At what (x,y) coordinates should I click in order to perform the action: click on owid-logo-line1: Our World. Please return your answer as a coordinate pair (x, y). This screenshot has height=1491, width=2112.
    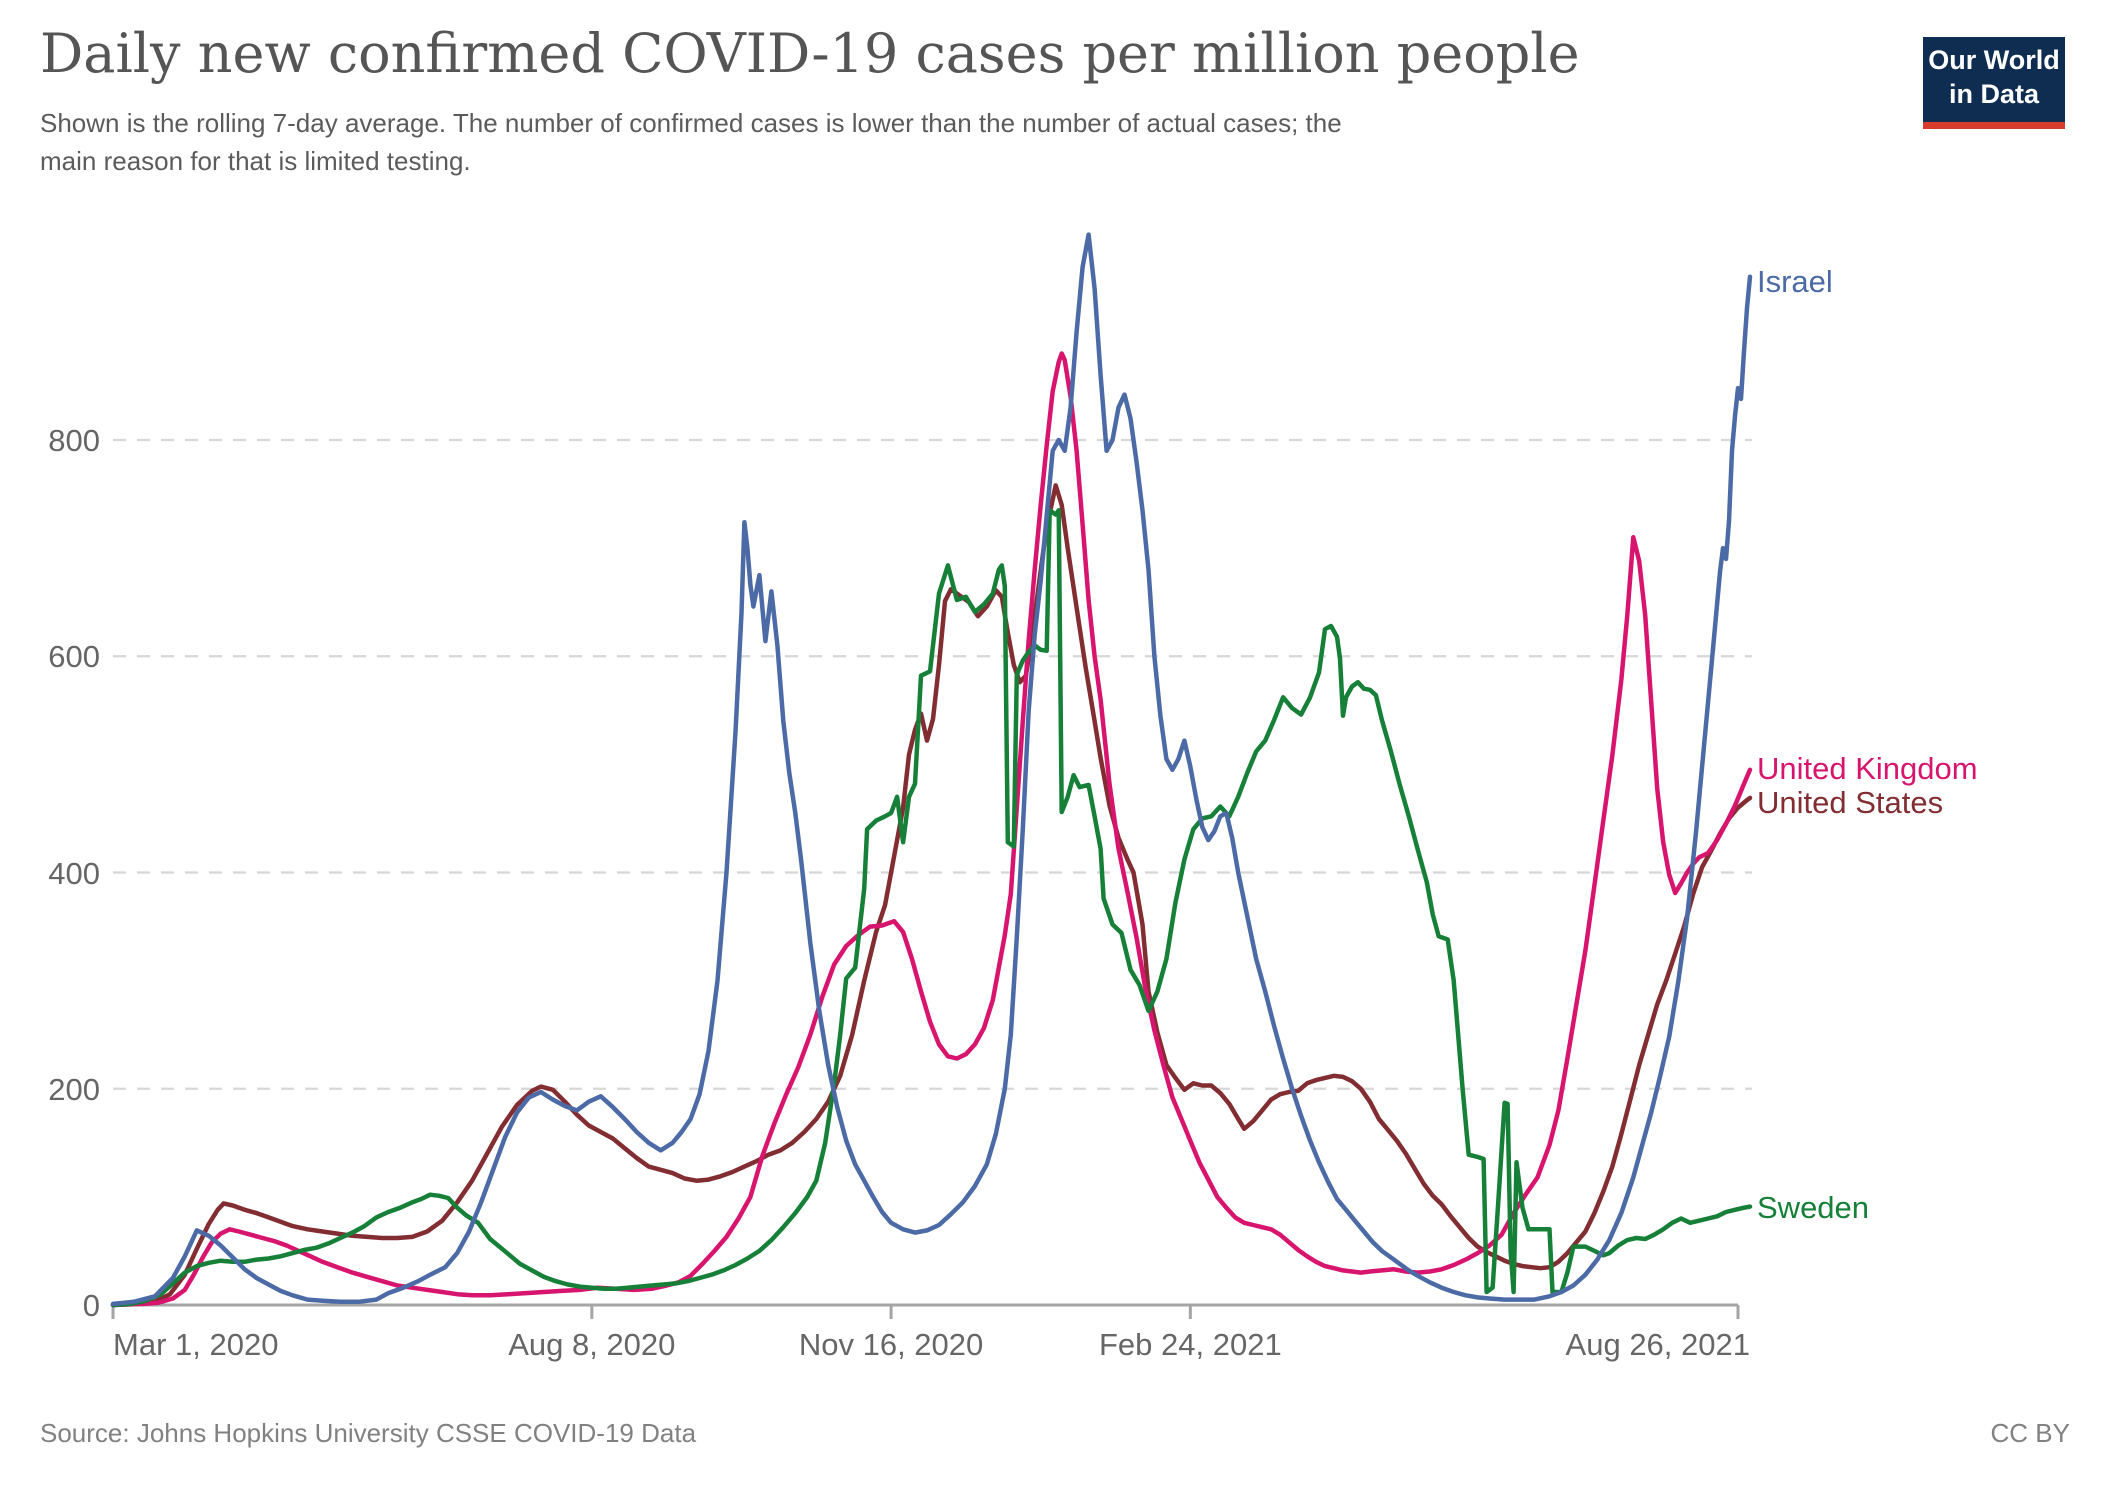
    Looking at the image, I should click on (1994, 60).